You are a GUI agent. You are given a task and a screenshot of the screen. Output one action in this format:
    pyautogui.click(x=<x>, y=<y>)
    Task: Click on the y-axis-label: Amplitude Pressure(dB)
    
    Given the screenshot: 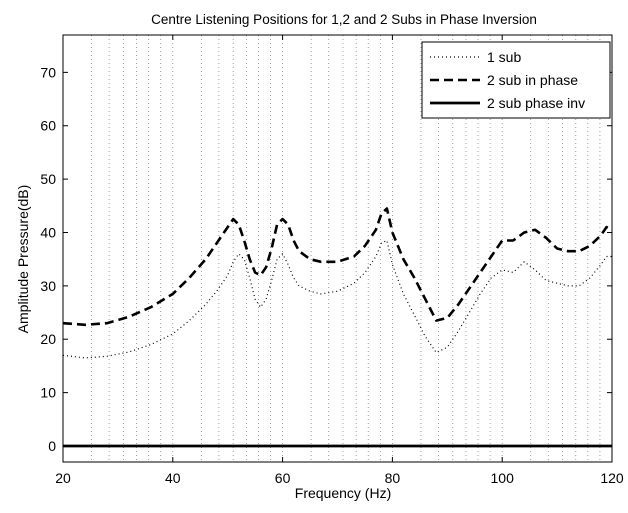 What is the action you would take?
    pyautogui.click(x=23, y=259)
    